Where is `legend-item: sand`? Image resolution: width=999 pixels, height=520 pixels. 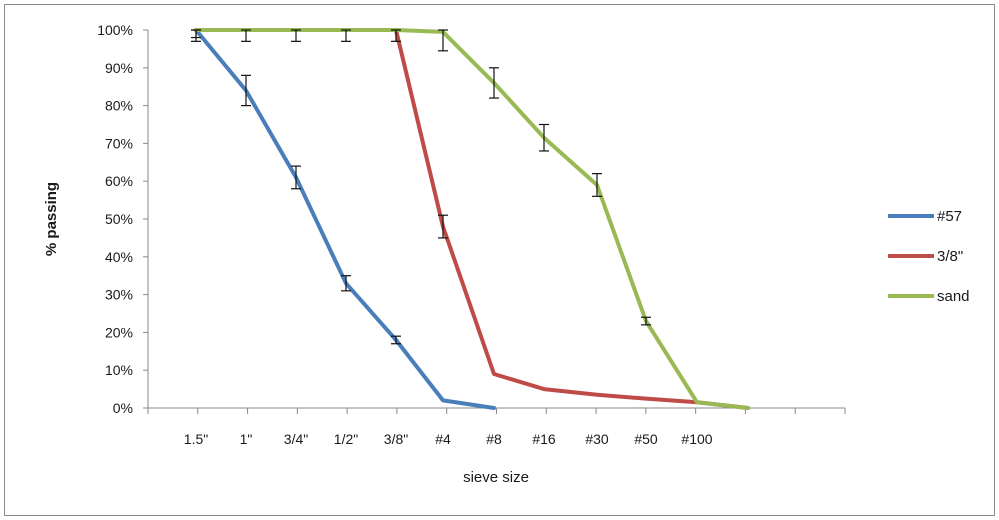
legend-item: sand is located at coordinates (929, 296).